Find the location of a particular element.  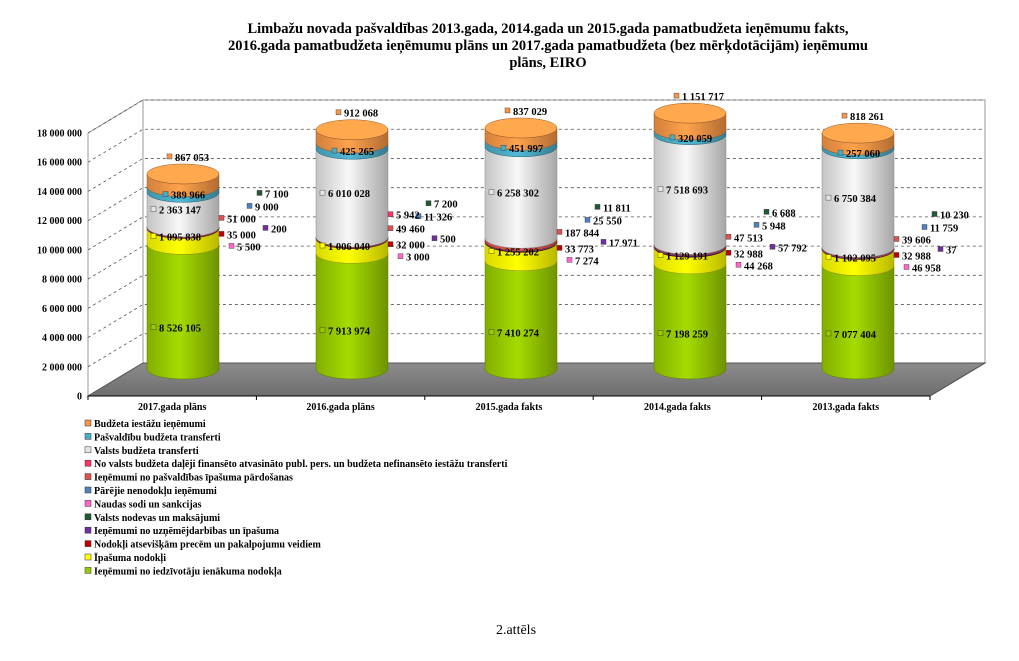

data-label: 10 230 is located at coordinates (950, 215).